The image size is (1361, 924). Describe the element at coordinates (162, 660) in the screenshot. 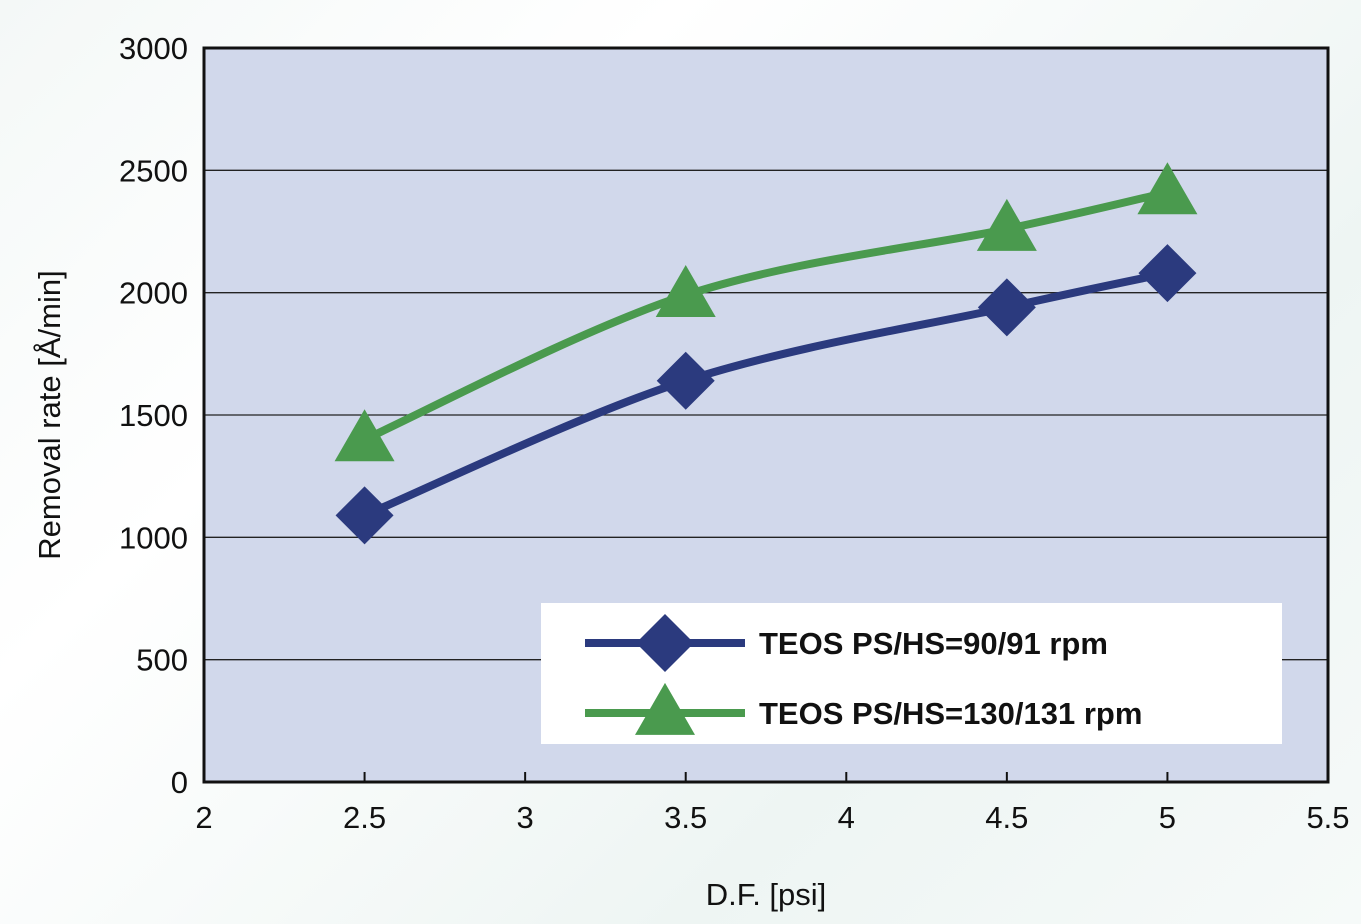

I see `y-tick-label: 500` at that location.